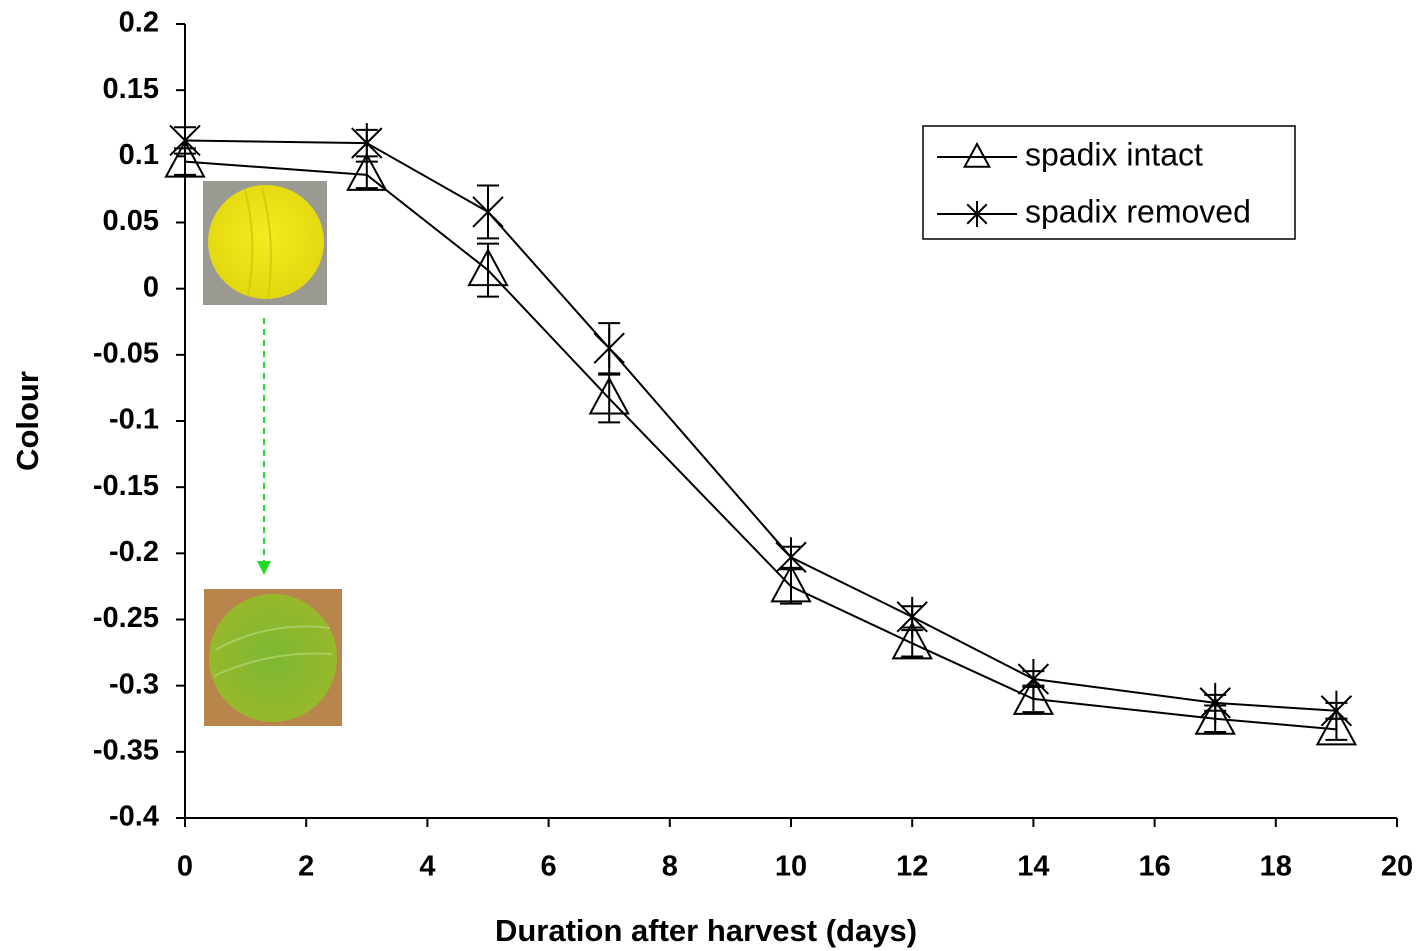 The width and height of the screenshot is (1425, 951). Describe the element at coordinates (139, 155) in the screenshot. I see `y-tick-label: 0.1` at that location.